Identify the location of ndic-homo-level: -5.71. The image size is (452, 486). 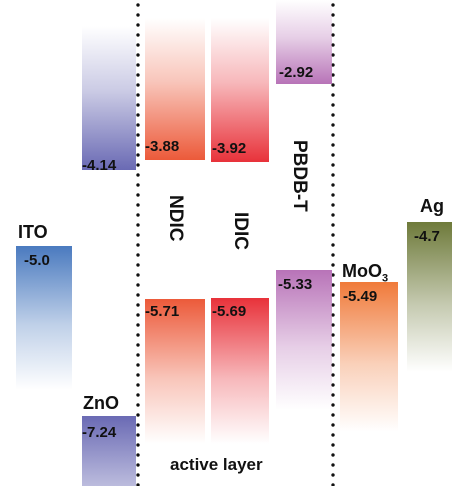
(162, 311).